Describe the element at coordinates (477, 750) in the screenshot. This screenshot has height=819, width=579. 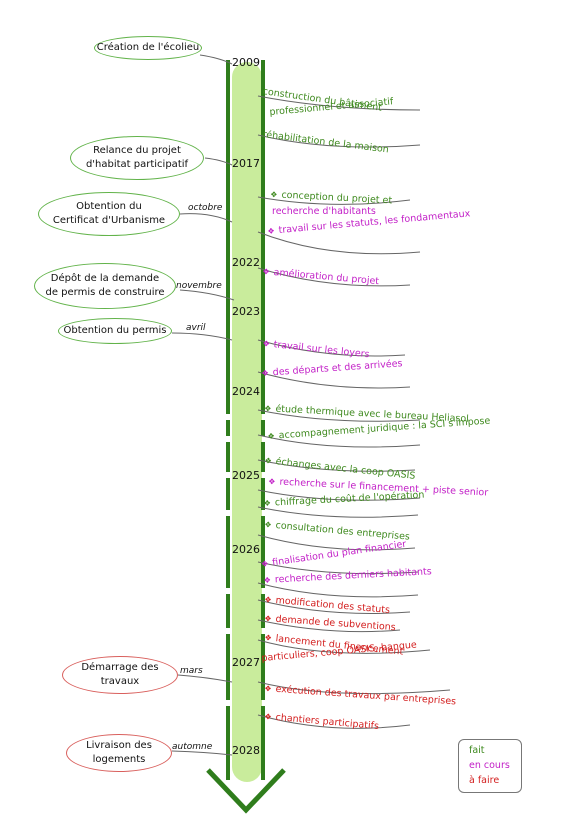
I see `legend-done: fait` at that location.